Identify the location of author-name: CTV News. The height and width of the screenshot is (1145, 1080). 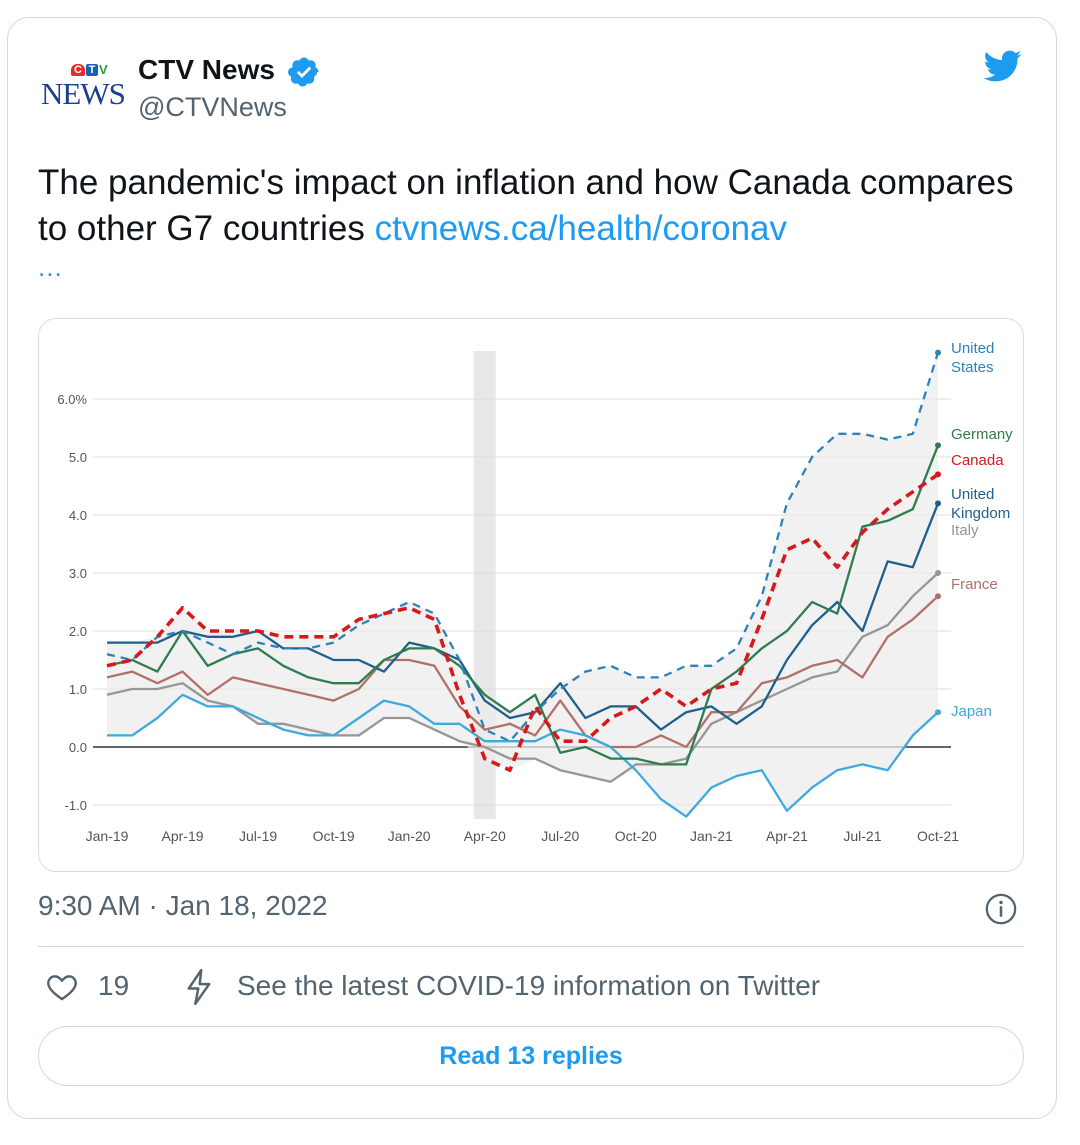
(206, 69).